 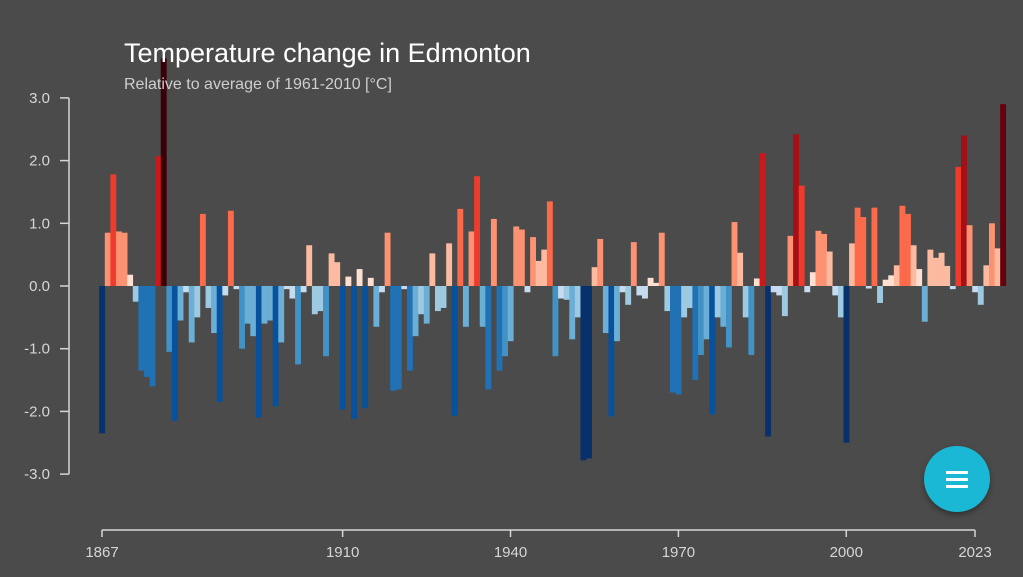 I want to click on chart-subtitle: Relative to average of 1961-2010 [°C], so click(x=258, y=84).